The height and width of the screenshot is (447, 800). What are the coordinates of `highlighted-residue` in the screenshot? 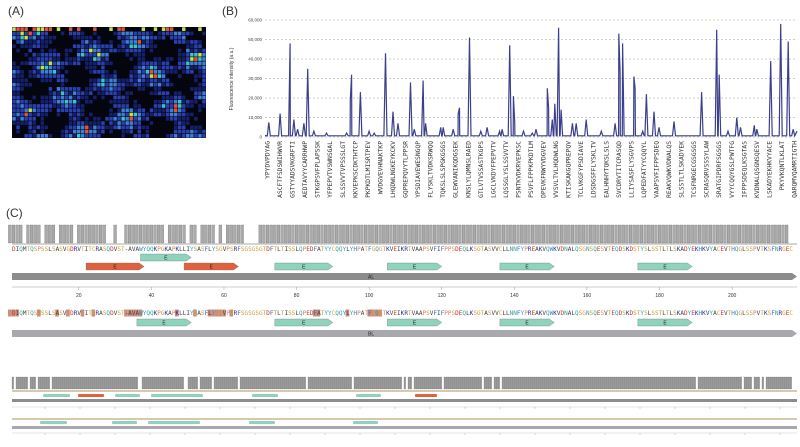 It's located at (17, 313).